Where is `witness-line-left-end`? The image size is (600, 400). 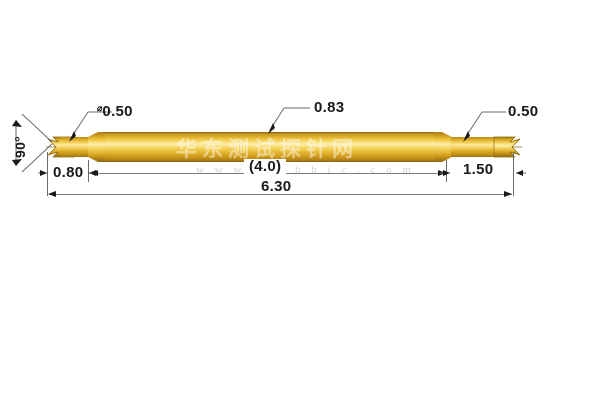
witness-line-left-end is located at coordinates (47, 174).